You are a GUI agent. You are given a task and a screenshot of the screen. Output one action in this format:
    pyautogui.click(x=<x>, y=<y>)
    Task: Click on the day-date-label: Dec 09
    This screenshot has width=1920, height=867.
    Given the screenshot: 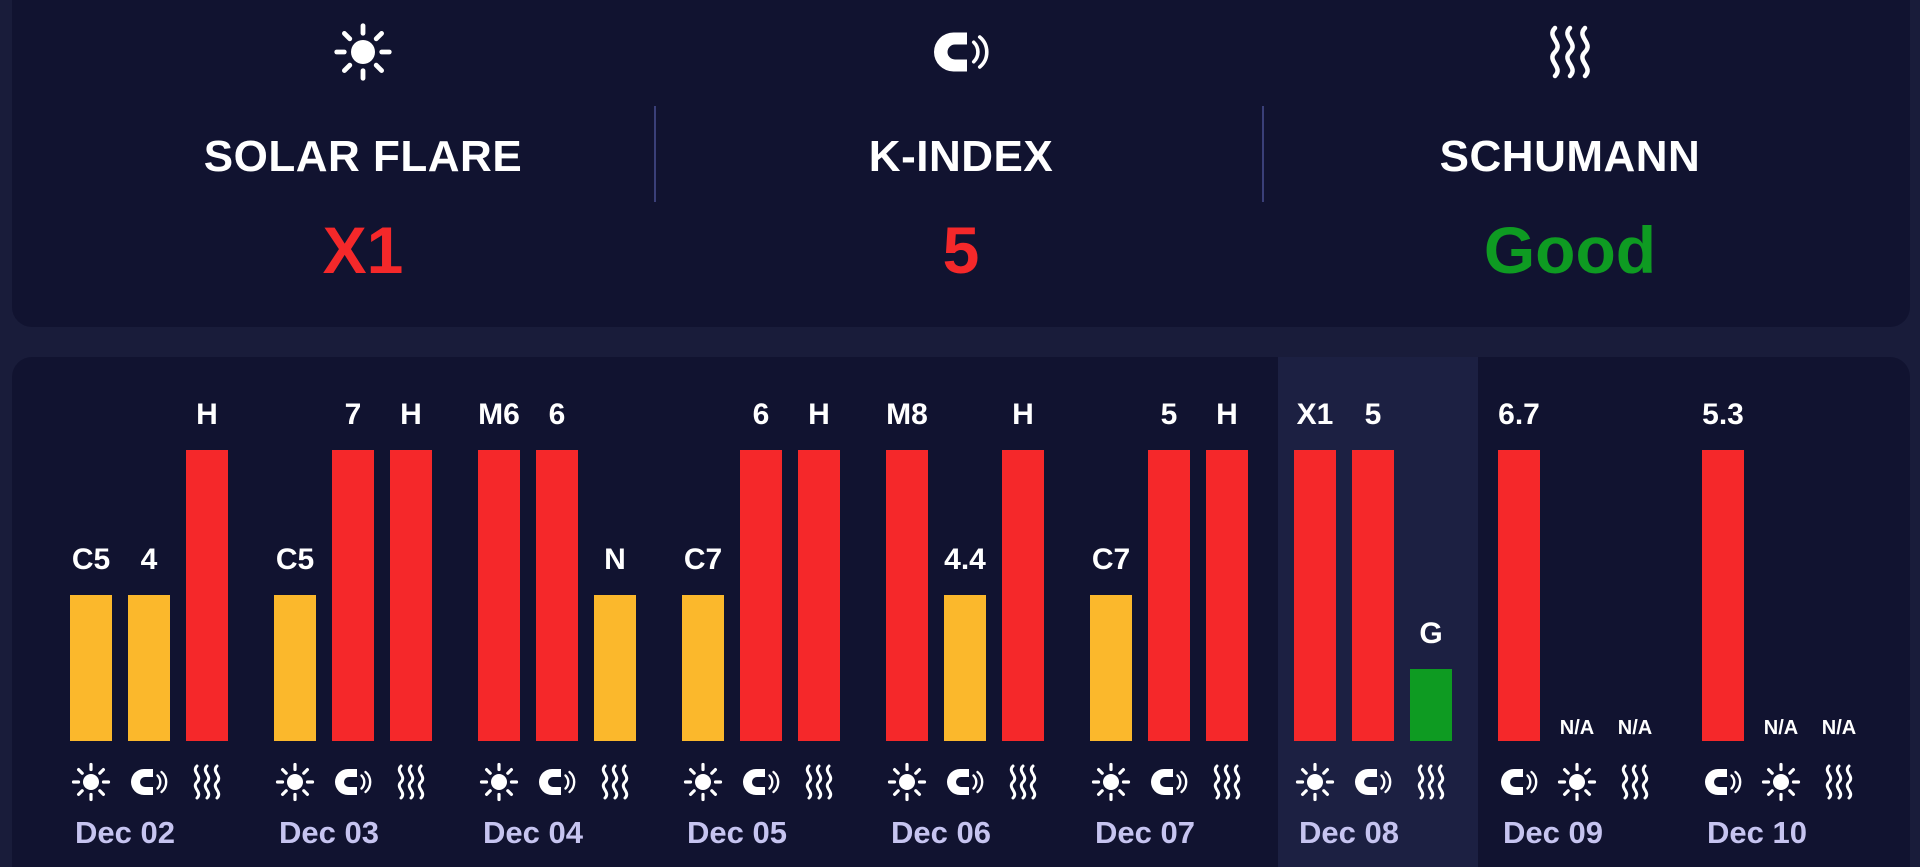 What is the action you would take?
    pyautogui.click(x=1553, y=832)
    